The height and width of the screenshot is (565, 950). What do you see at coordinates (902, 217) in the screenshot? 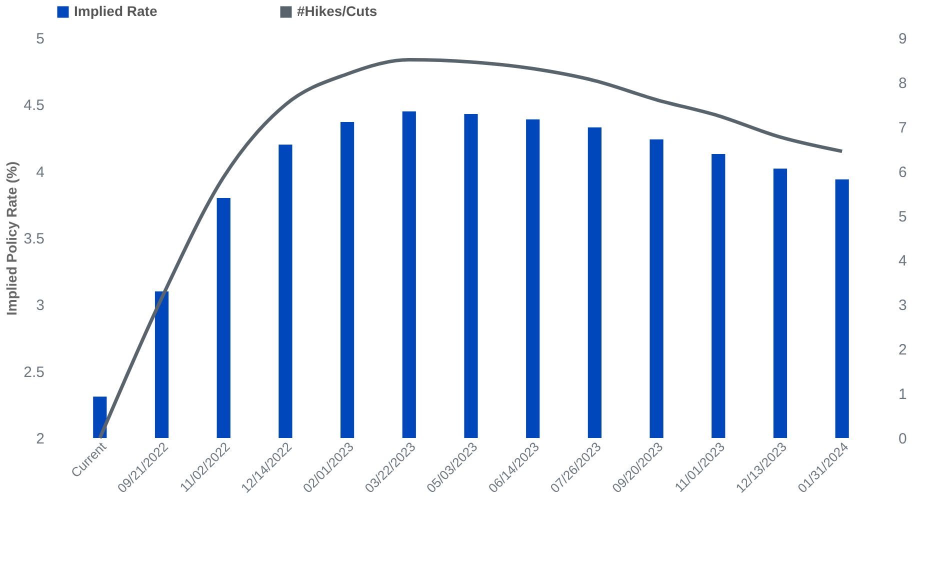
I see `y2-tick-label: 5` at bounding box center [902, 217].